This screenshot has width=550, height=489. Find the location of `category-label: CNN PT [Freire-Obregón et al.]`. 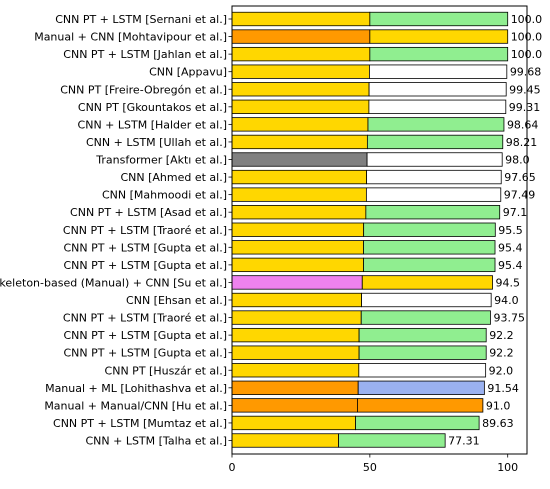

category-label: CNN PT [Freire-Obregón et al.] is located at coordinates (143, 89).